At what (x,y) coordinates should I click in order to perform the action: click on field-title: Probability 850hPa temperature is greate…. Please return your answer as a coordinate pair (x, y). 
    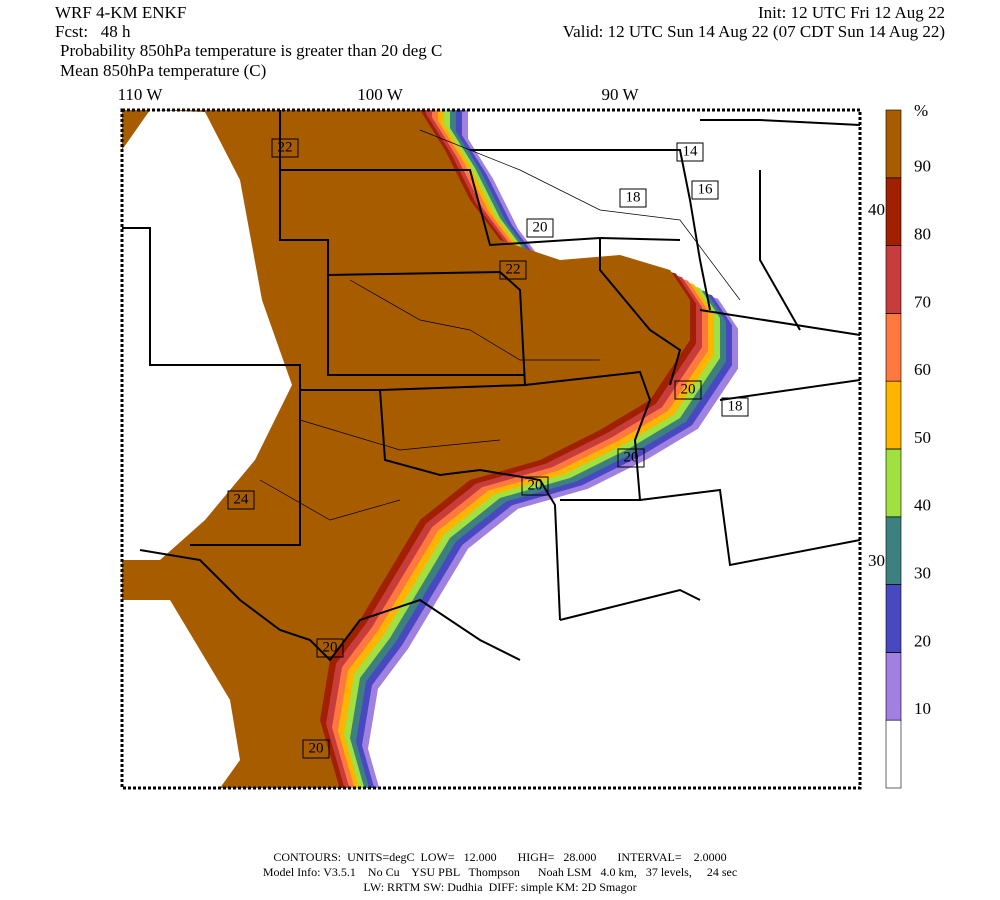
    Looking at the image, I should click on (251, 50).